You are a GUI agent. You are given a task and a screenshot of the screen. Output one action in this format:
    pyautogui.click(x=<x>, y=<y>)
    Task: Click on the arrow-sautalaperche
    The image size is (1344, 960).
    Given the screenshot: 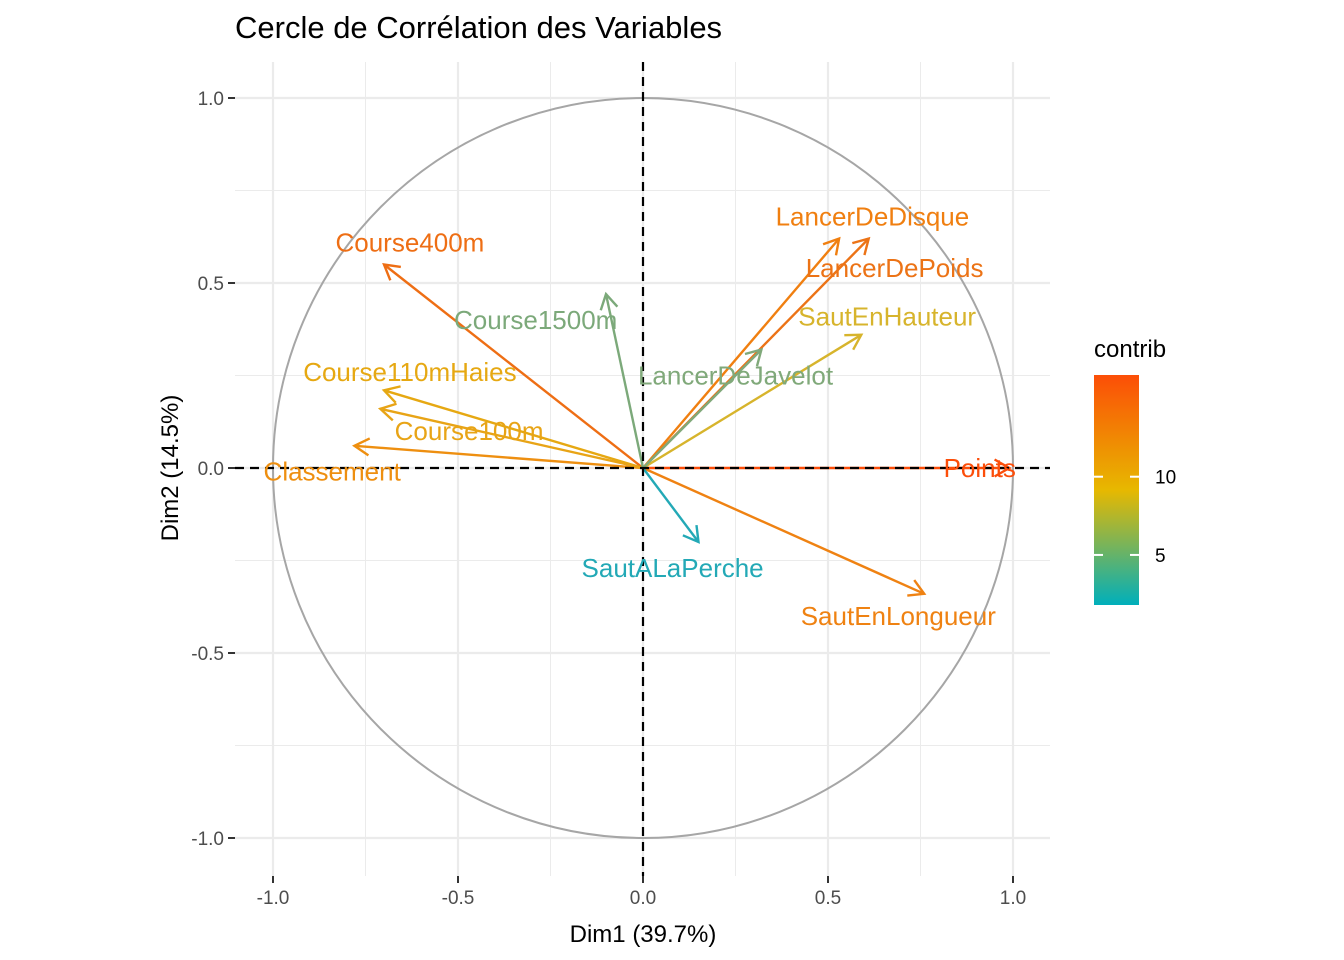 What is the action you would take?
    pyautogui.click(x=671, y=505)
    